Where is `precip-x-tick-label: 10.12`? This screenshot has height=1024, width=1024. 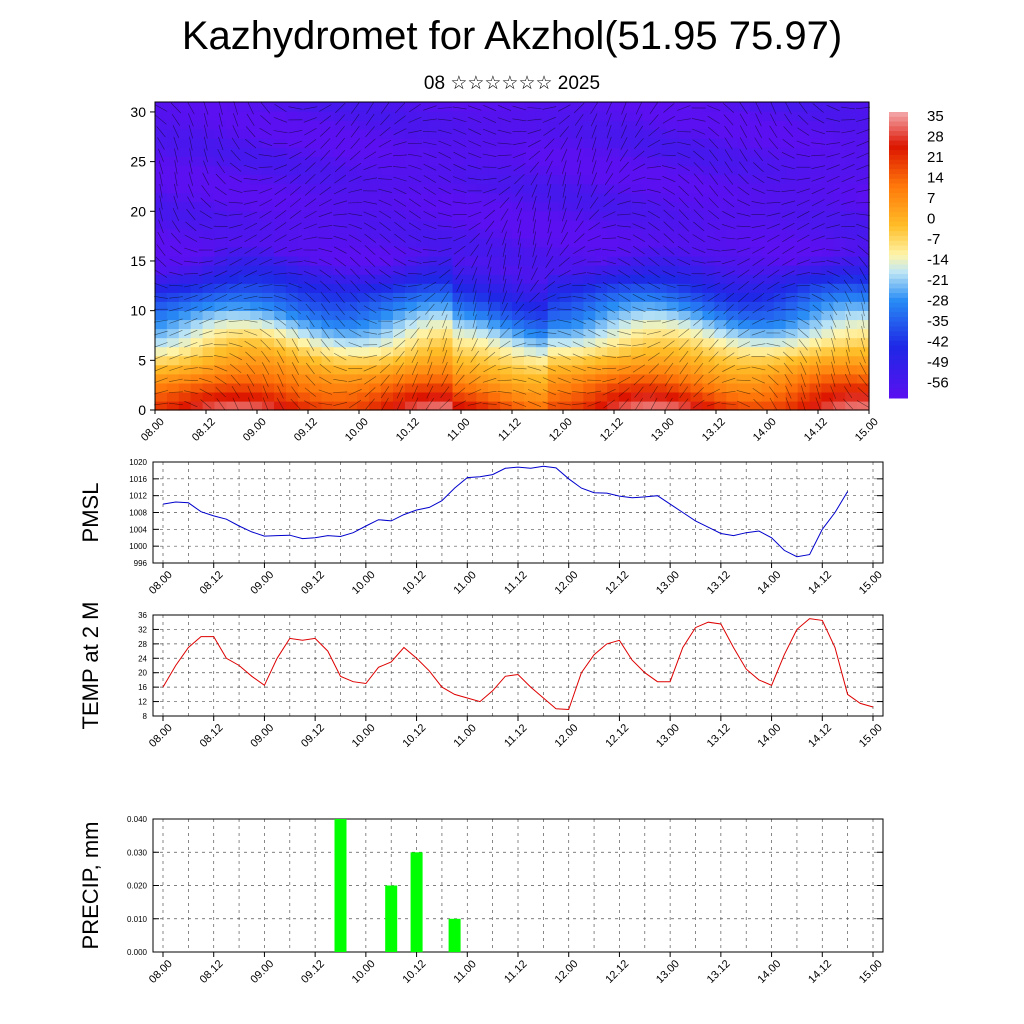 precip-x-tick-label: 10.12 is located at coordinates (414, 972).